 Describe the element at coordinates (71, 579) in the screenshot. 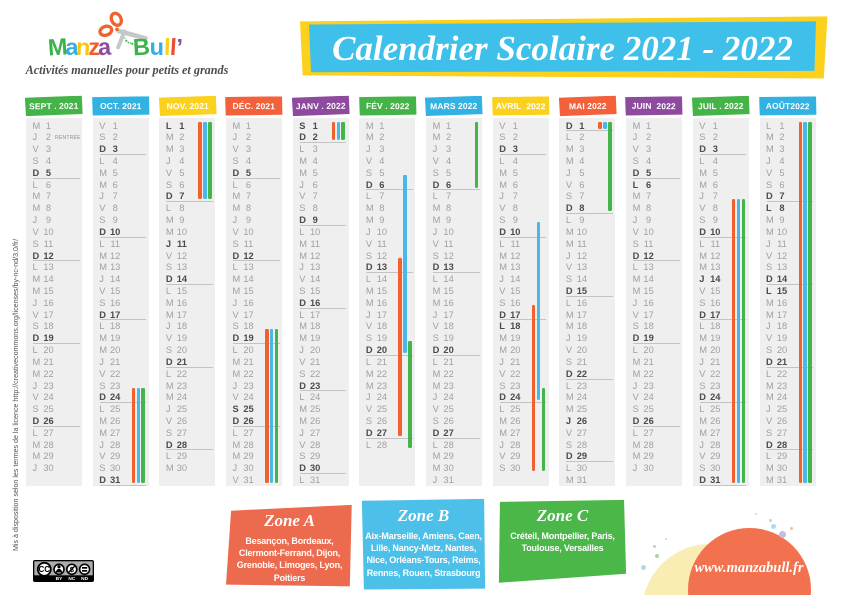

I see `svg-text: NC` at that location.